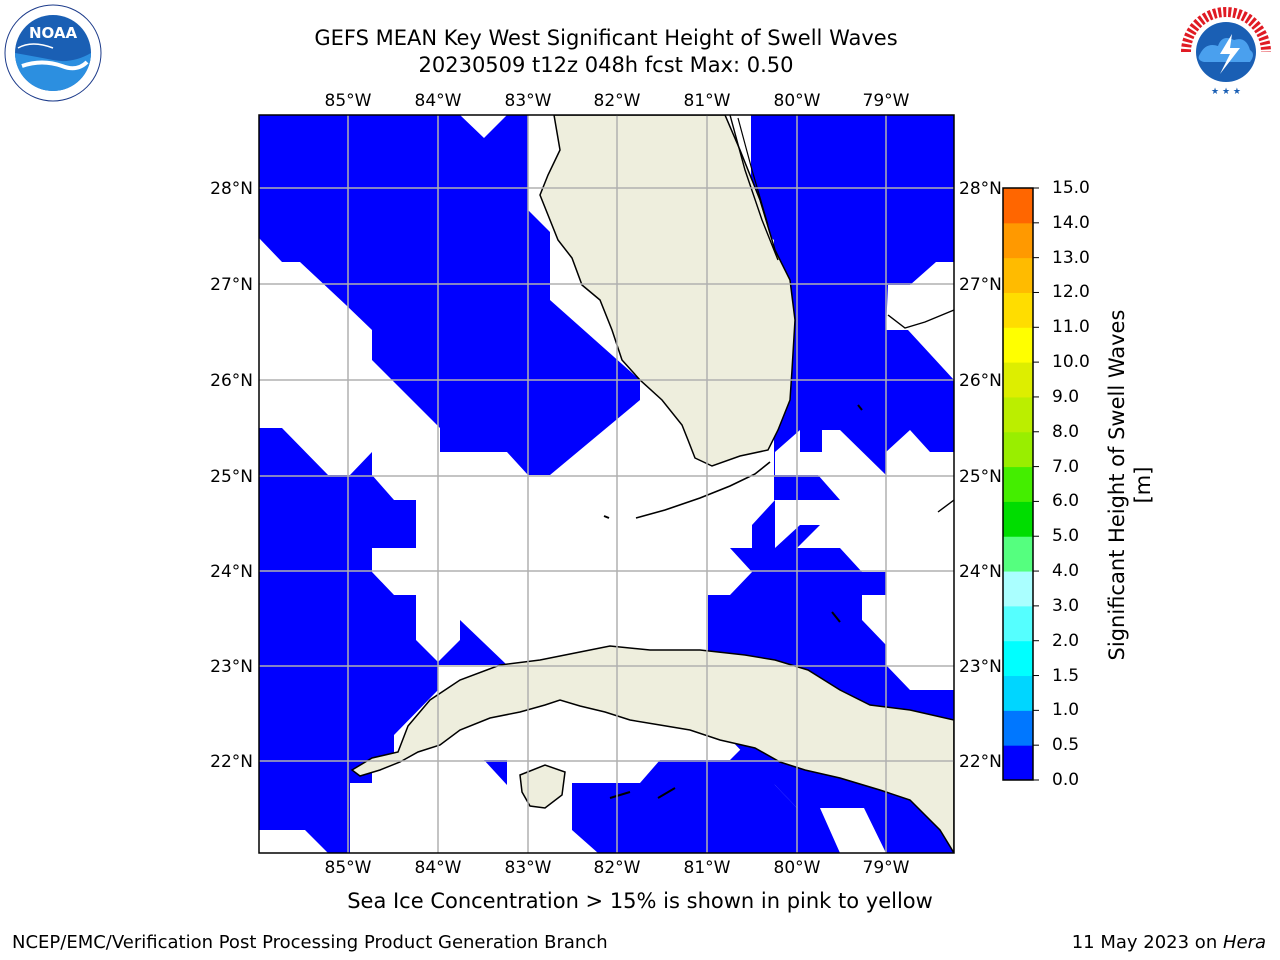  I want to click on colorbar-tick-label: 6.0, so click(1066, 501).